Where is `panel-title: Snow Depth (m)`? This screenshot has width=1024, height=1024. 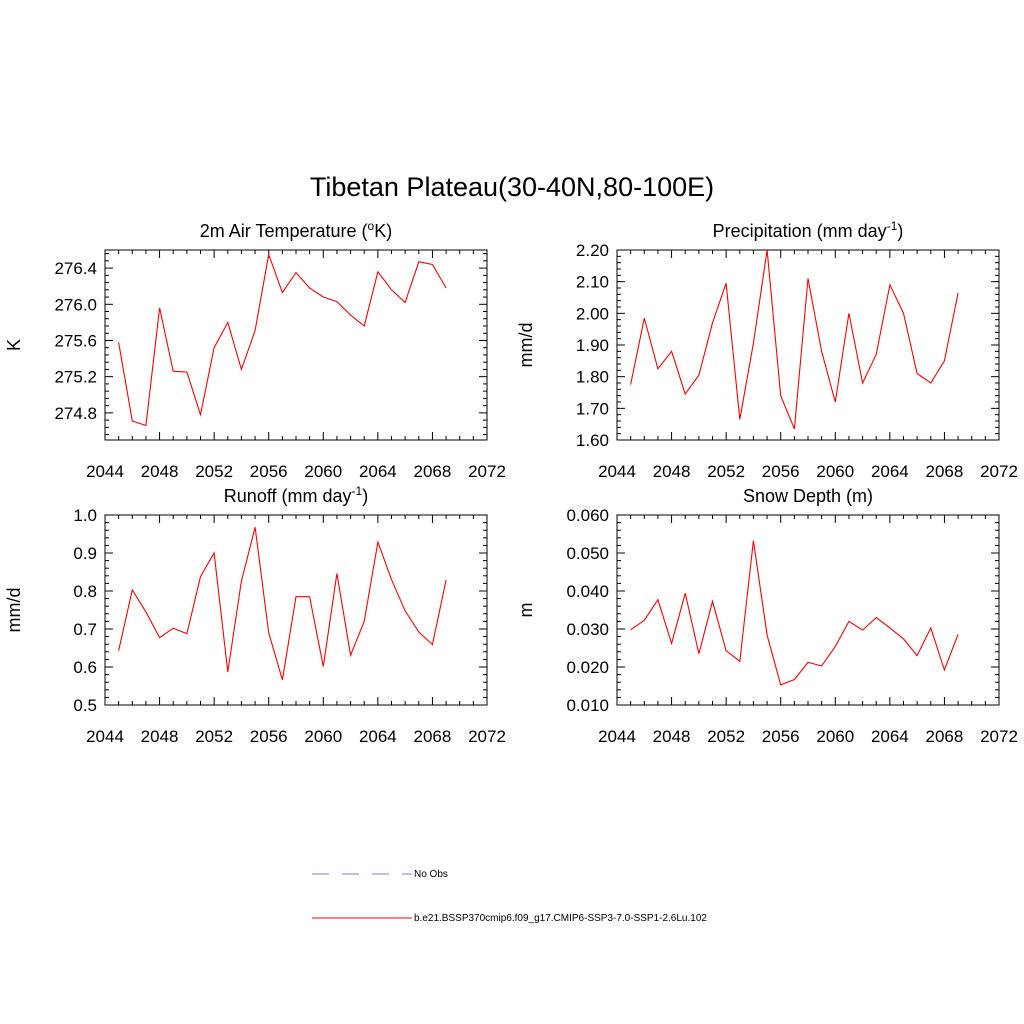
panel-title: Snow Depth (m) is located at coordinates (808, 496).